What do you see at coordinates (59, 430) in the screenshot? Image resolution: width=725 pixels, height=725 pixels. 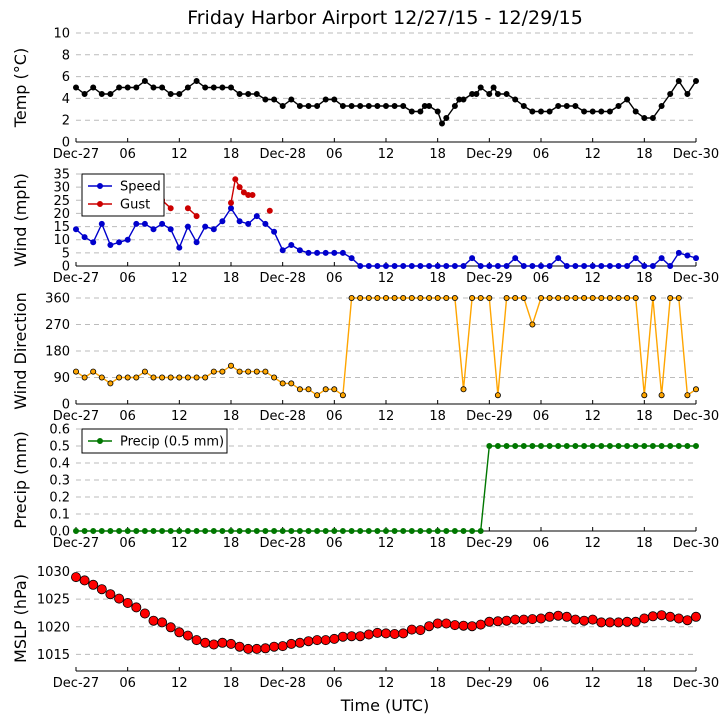 I see `y-tick-label: 0.6` at bounding box center [59, 430].